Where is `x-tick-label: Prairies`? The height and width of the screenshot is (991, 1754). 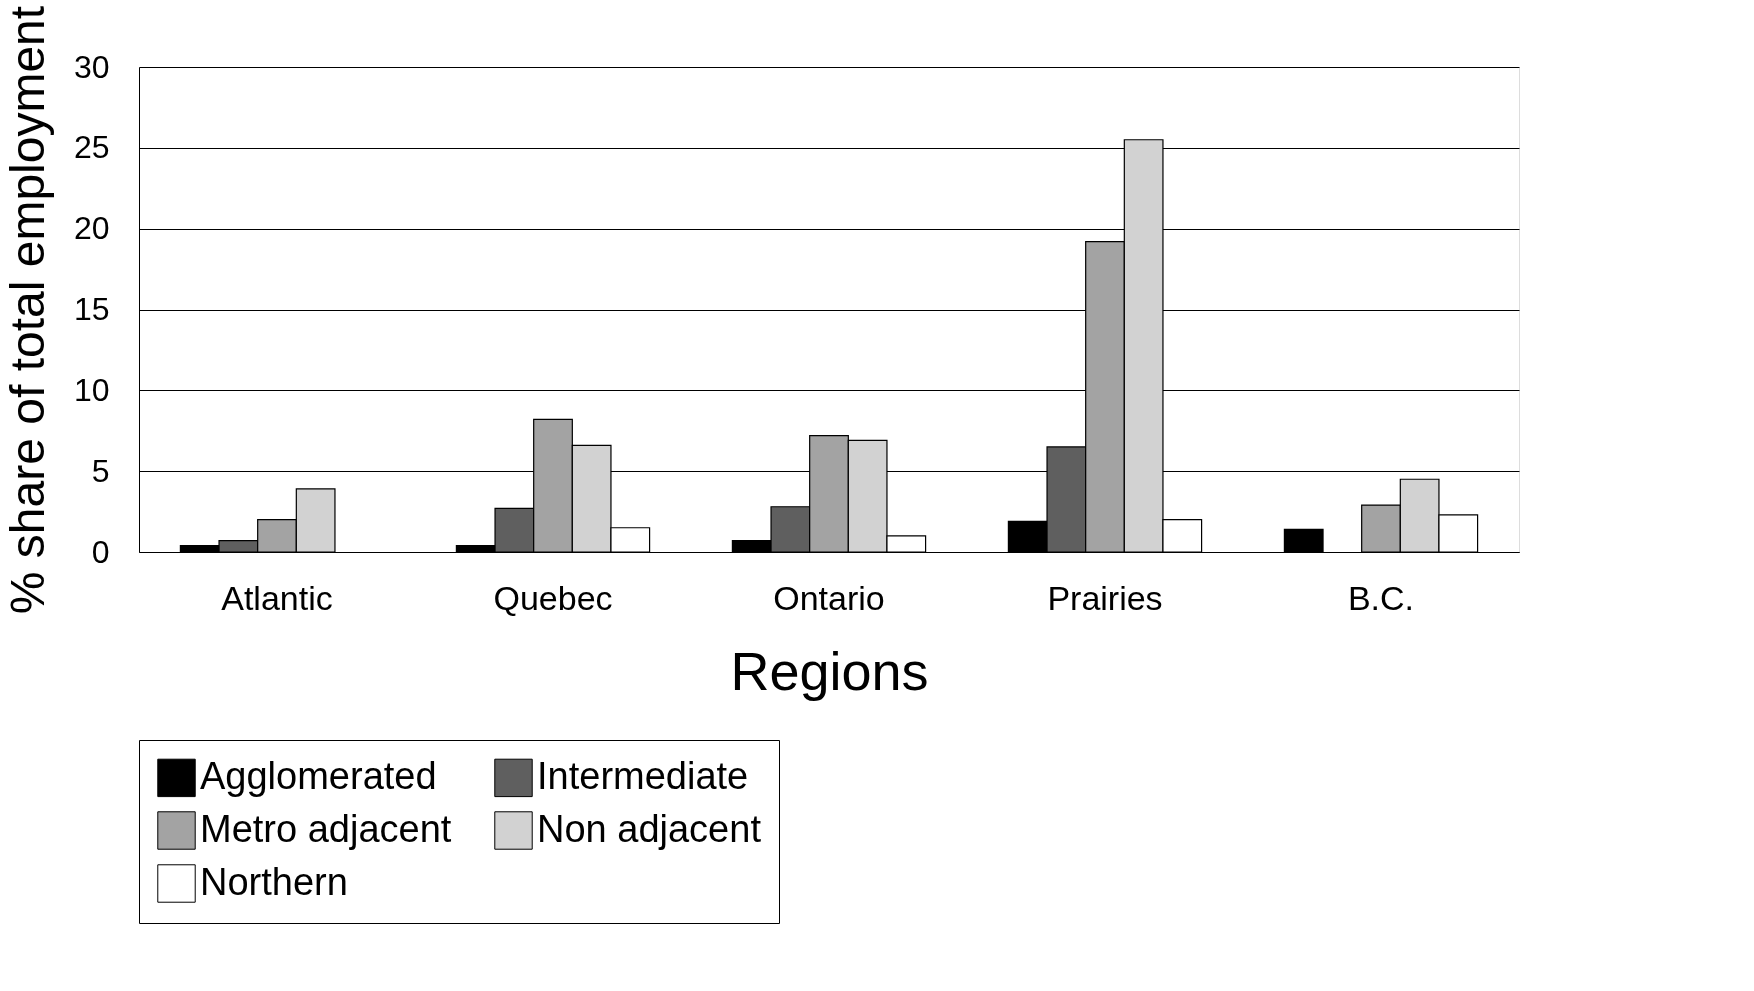 x-tick-label: Prairies is located at coordinates (1105, 597).